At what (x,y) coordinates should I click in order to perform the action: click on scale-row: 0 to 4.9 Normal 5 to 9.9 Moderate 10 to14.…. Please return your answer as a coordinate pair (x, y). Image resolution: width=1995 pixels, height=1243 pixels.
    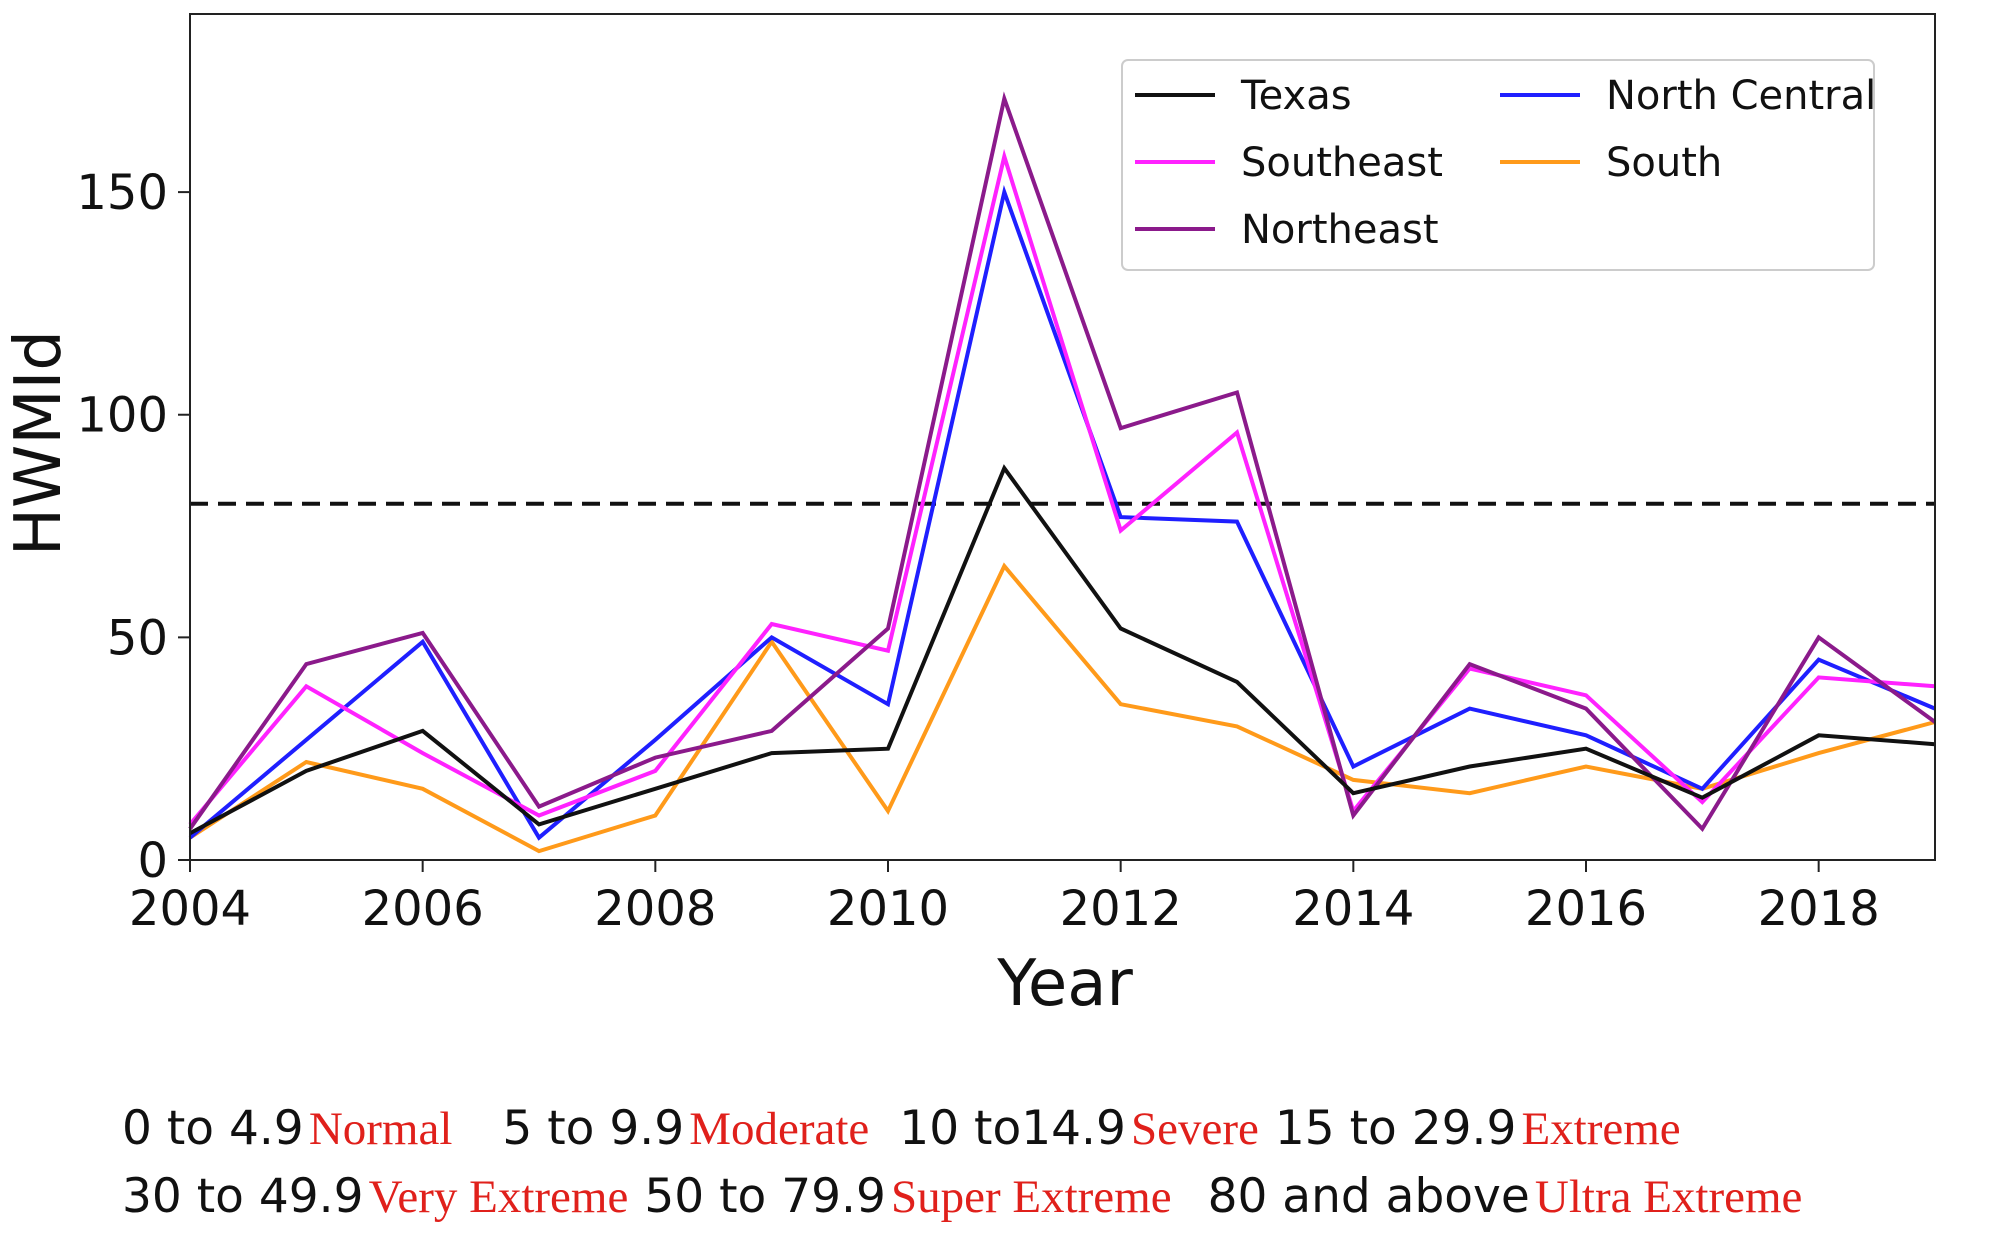
    Looking at the image, I should click on (1052, 1129).